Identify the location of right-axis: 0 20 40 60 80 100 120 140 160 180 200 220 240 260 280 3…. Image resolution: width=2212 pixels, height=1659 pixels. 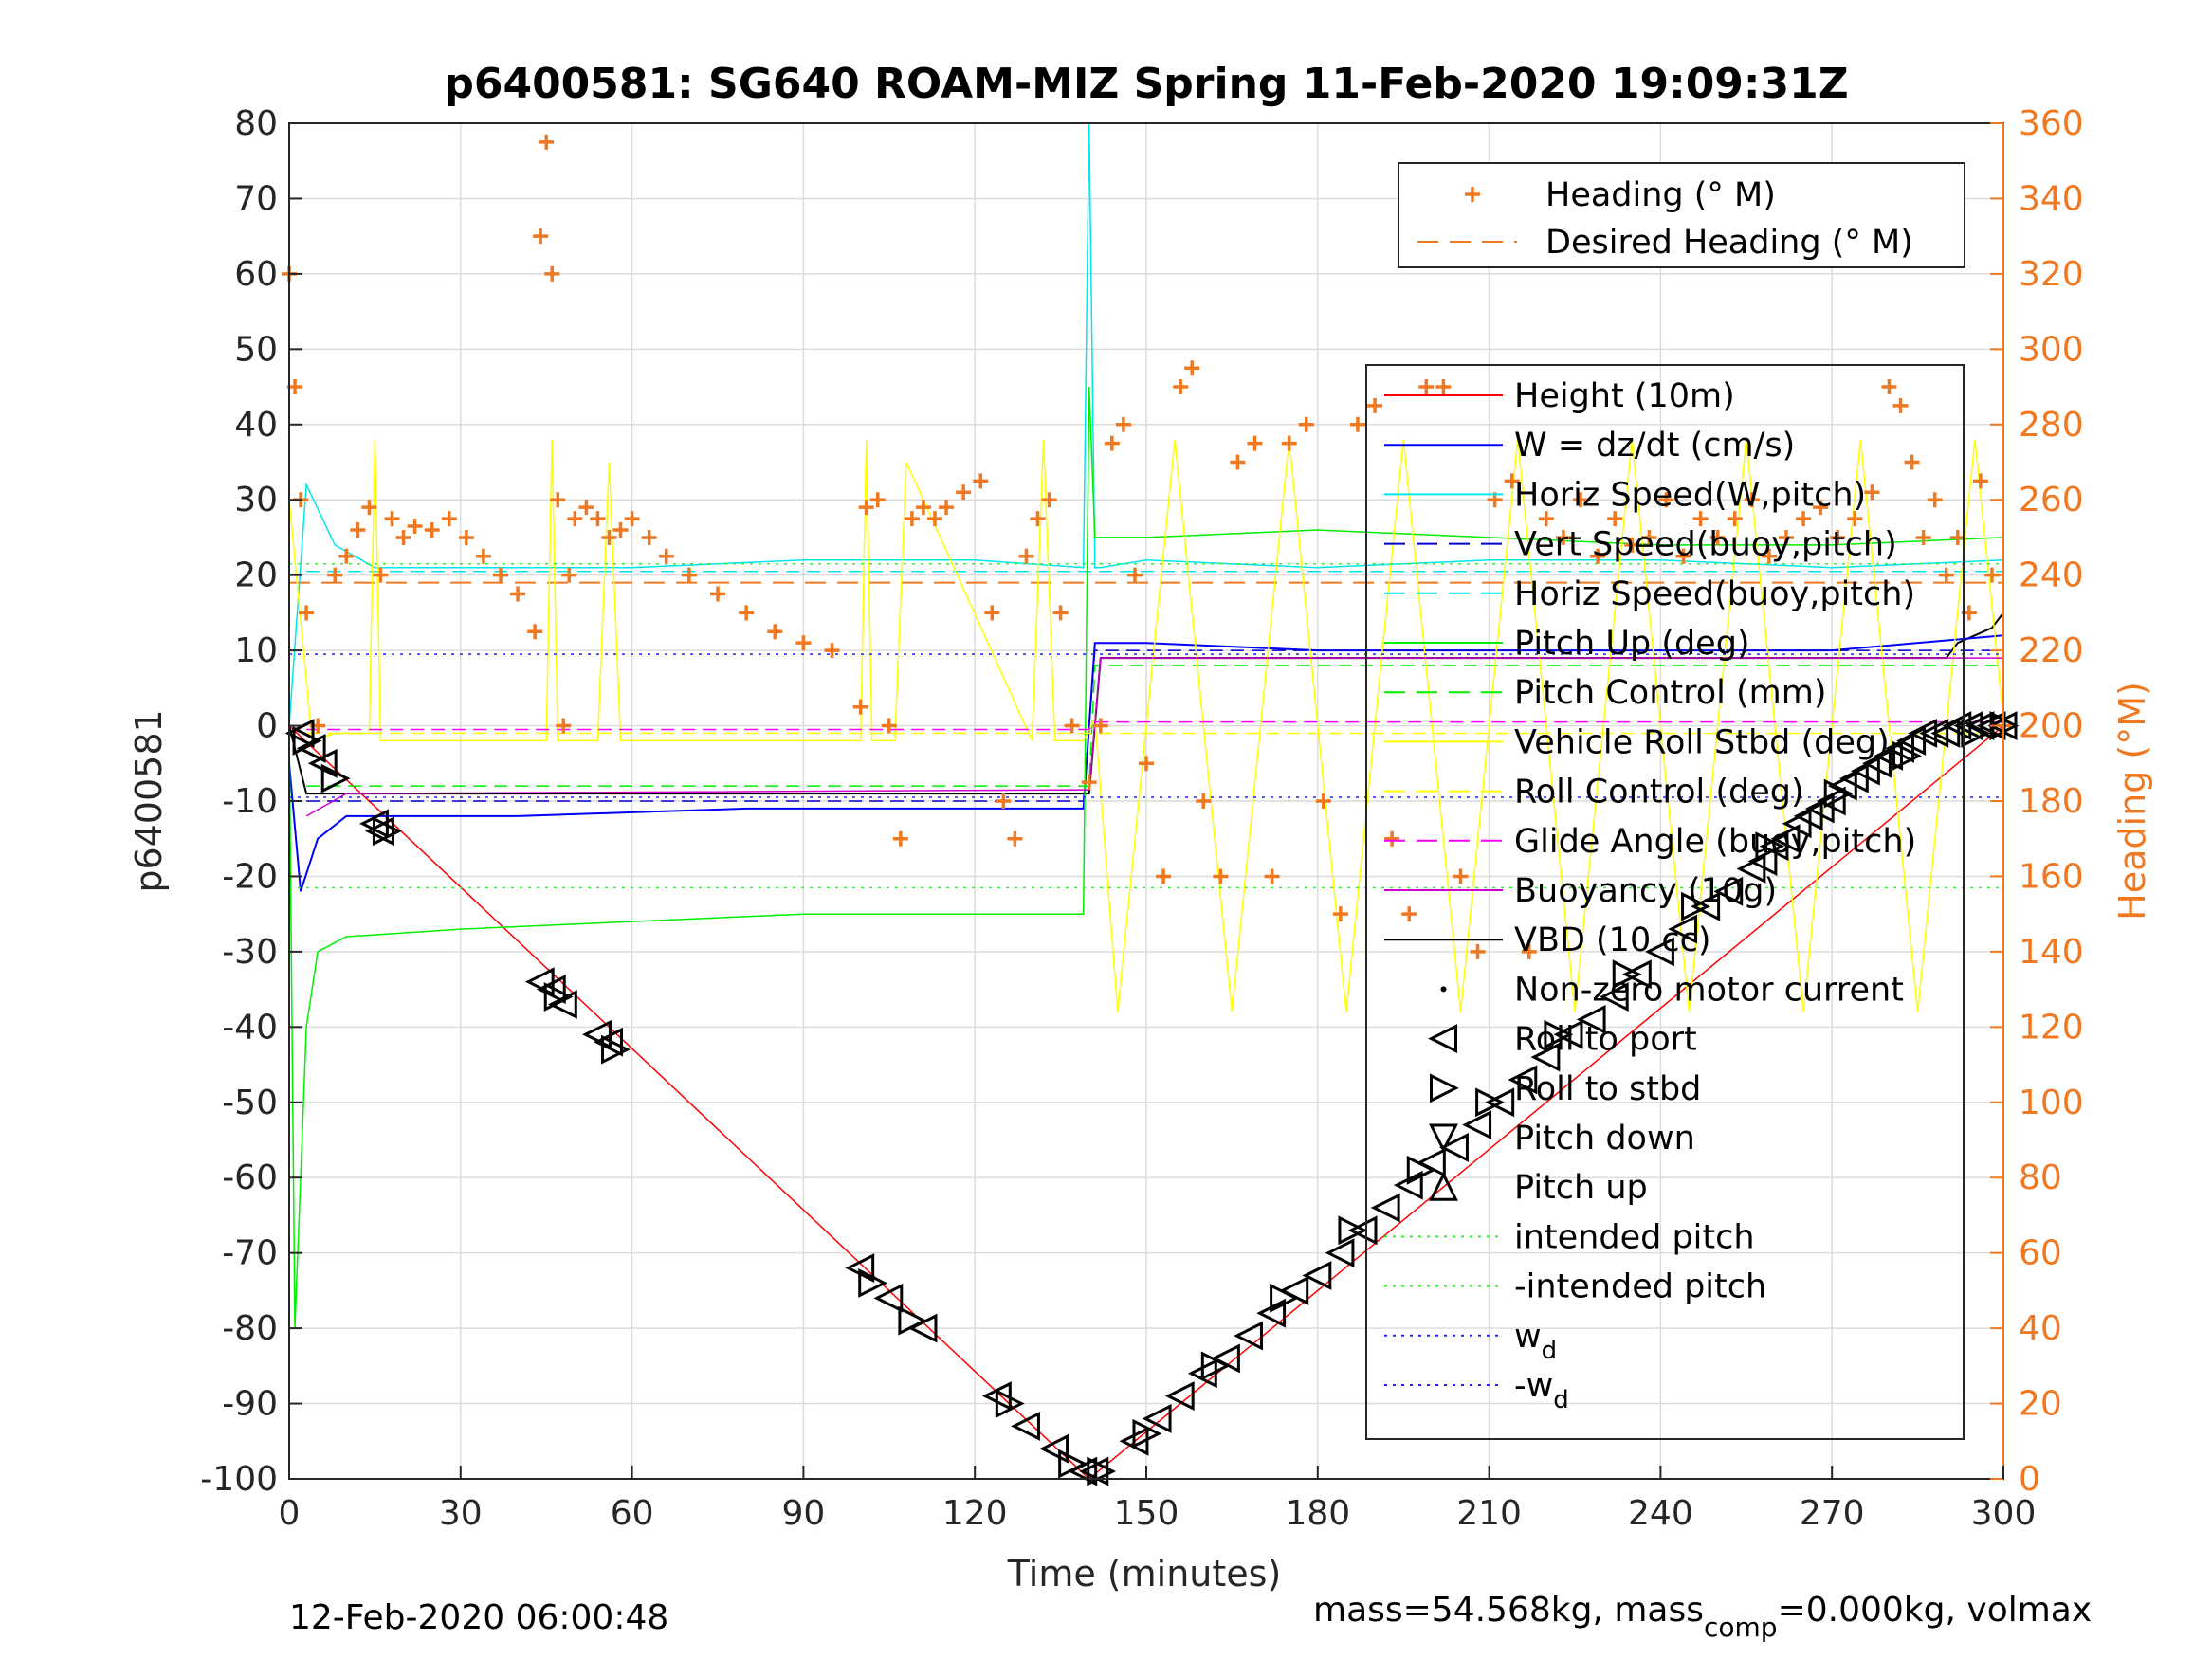
(2037, 801).